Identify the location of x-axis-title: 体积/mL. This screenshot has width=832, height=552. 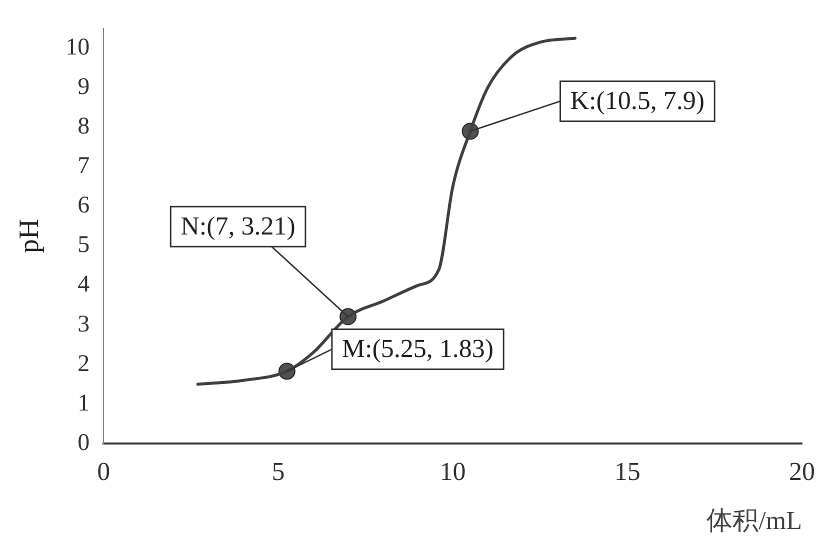
(754, 521).